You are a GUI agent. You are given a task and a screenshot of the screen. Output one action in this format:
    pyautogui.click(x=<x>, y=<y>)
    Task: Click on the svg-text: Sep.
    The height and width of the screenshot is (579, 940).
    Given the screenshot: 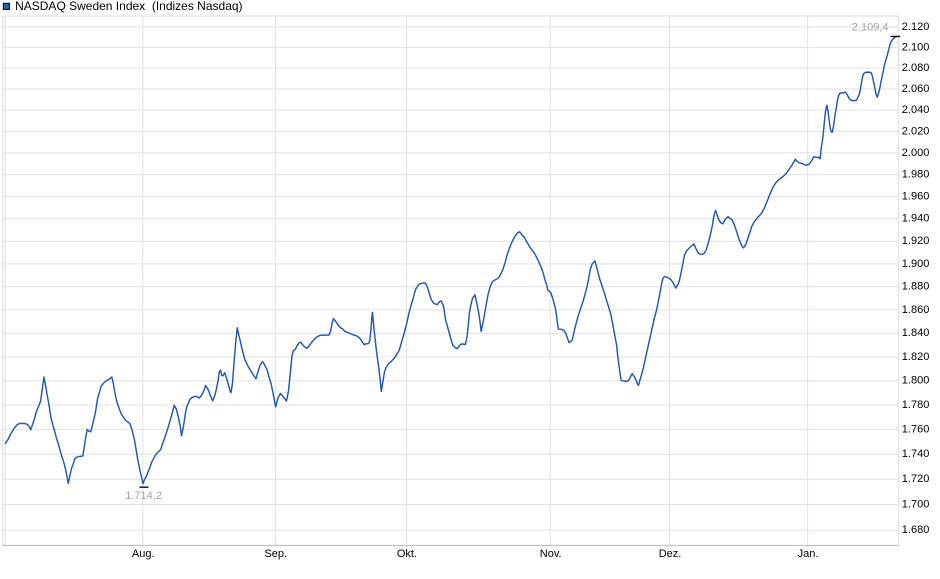 What is the action you would take?
    pyautogui.click(x=275, y=554)
    